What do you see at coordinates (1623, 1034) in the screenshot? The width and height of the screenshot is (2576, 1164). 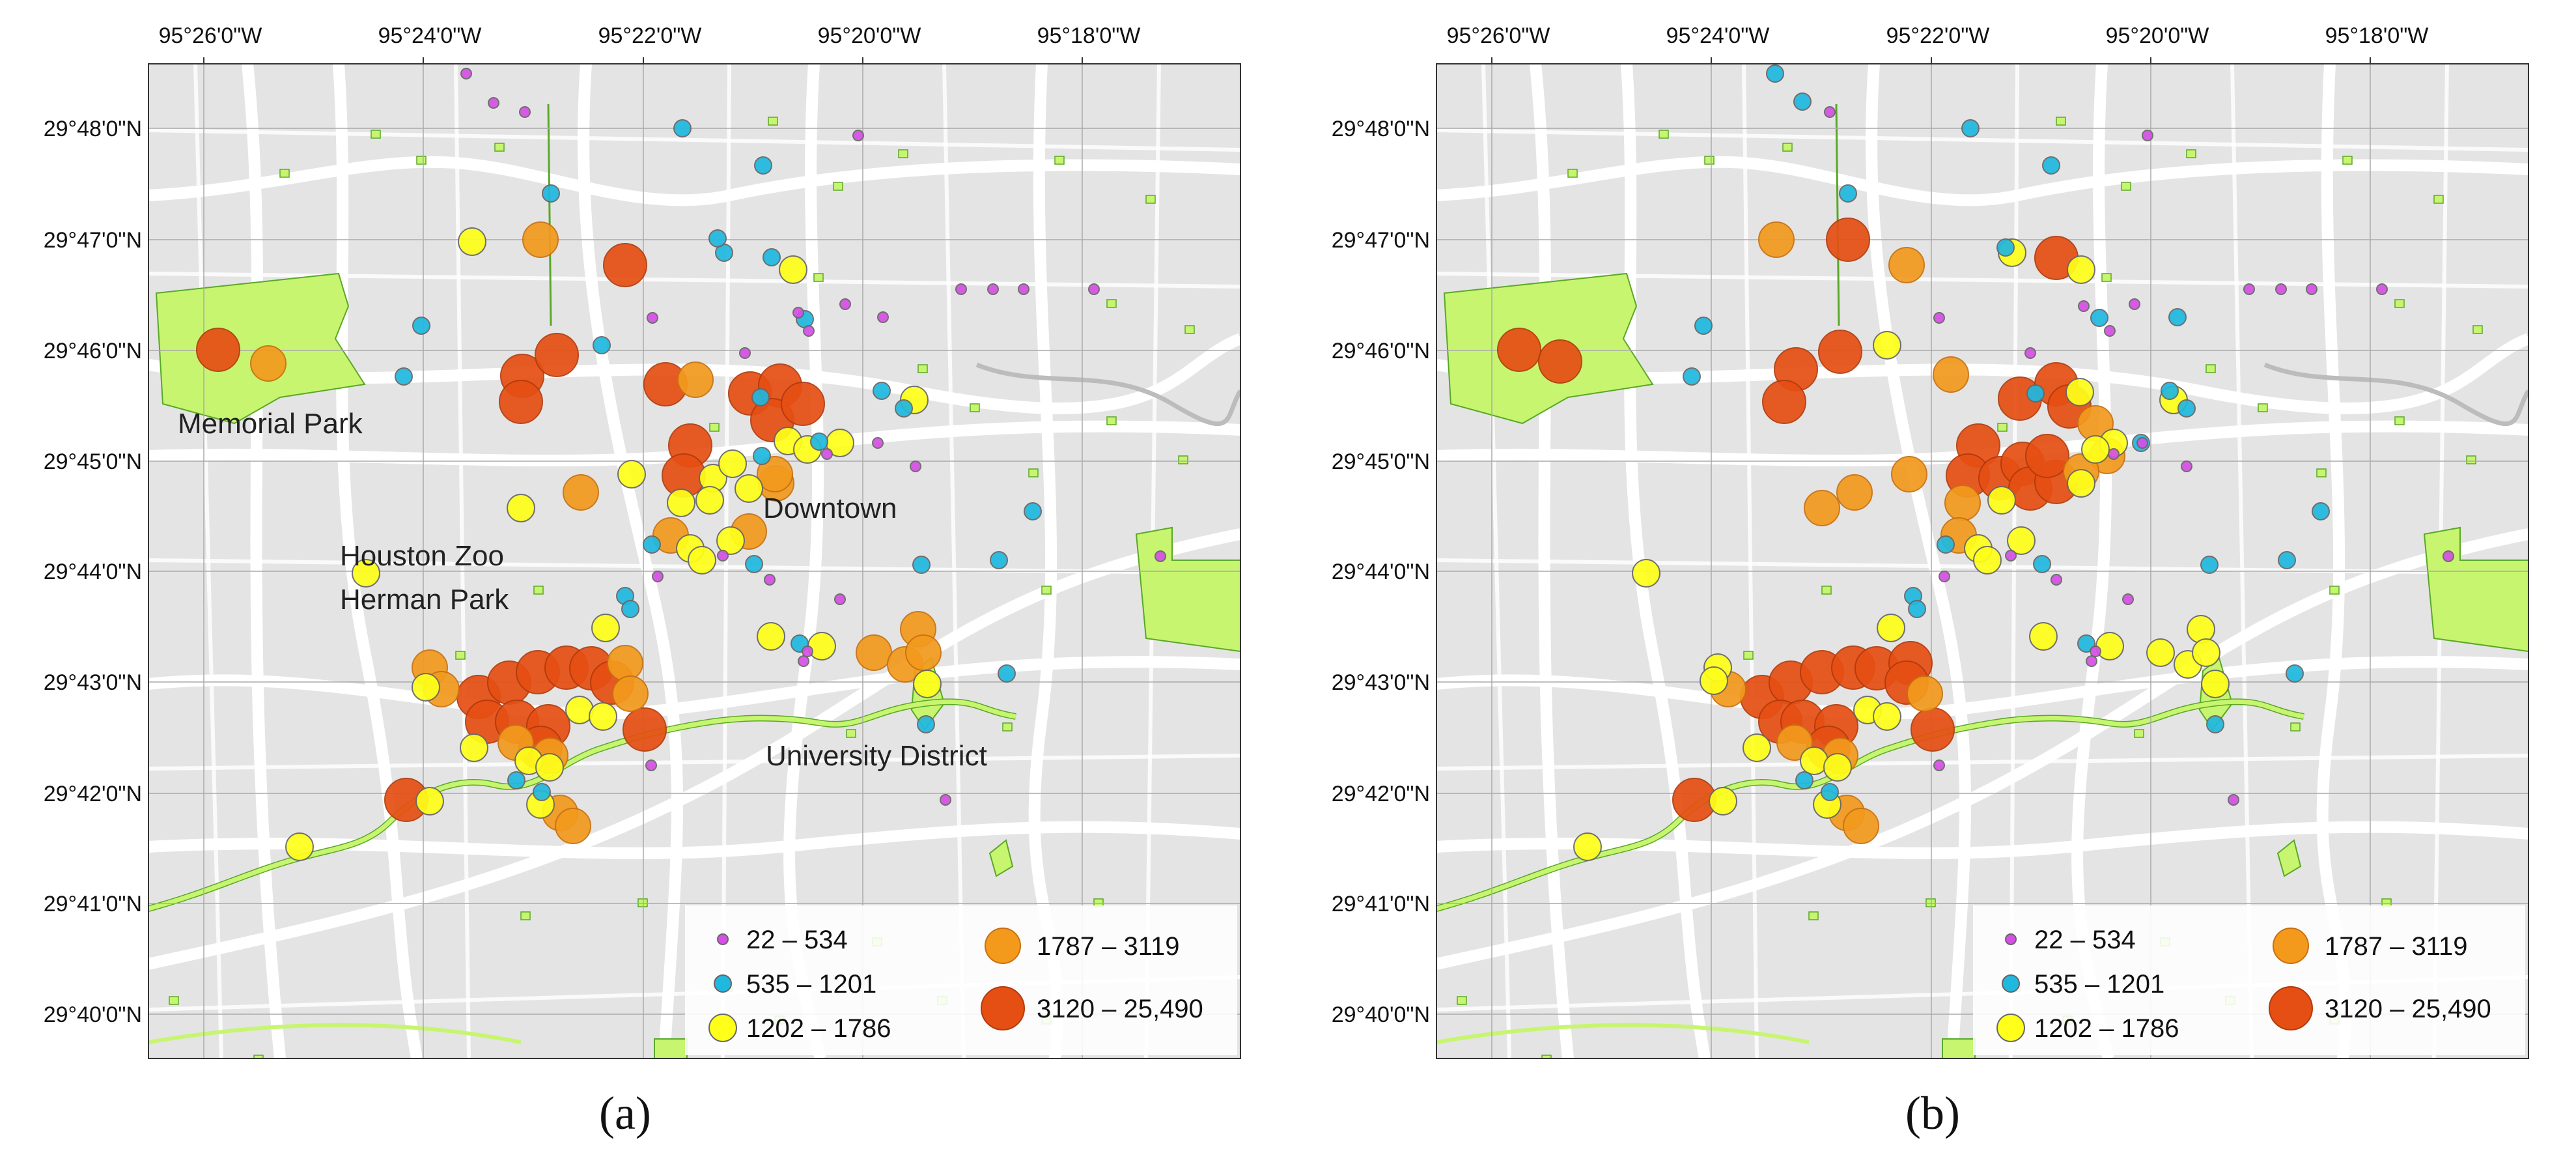 I see `bayou-west` at bounding box center [1623, 1034].